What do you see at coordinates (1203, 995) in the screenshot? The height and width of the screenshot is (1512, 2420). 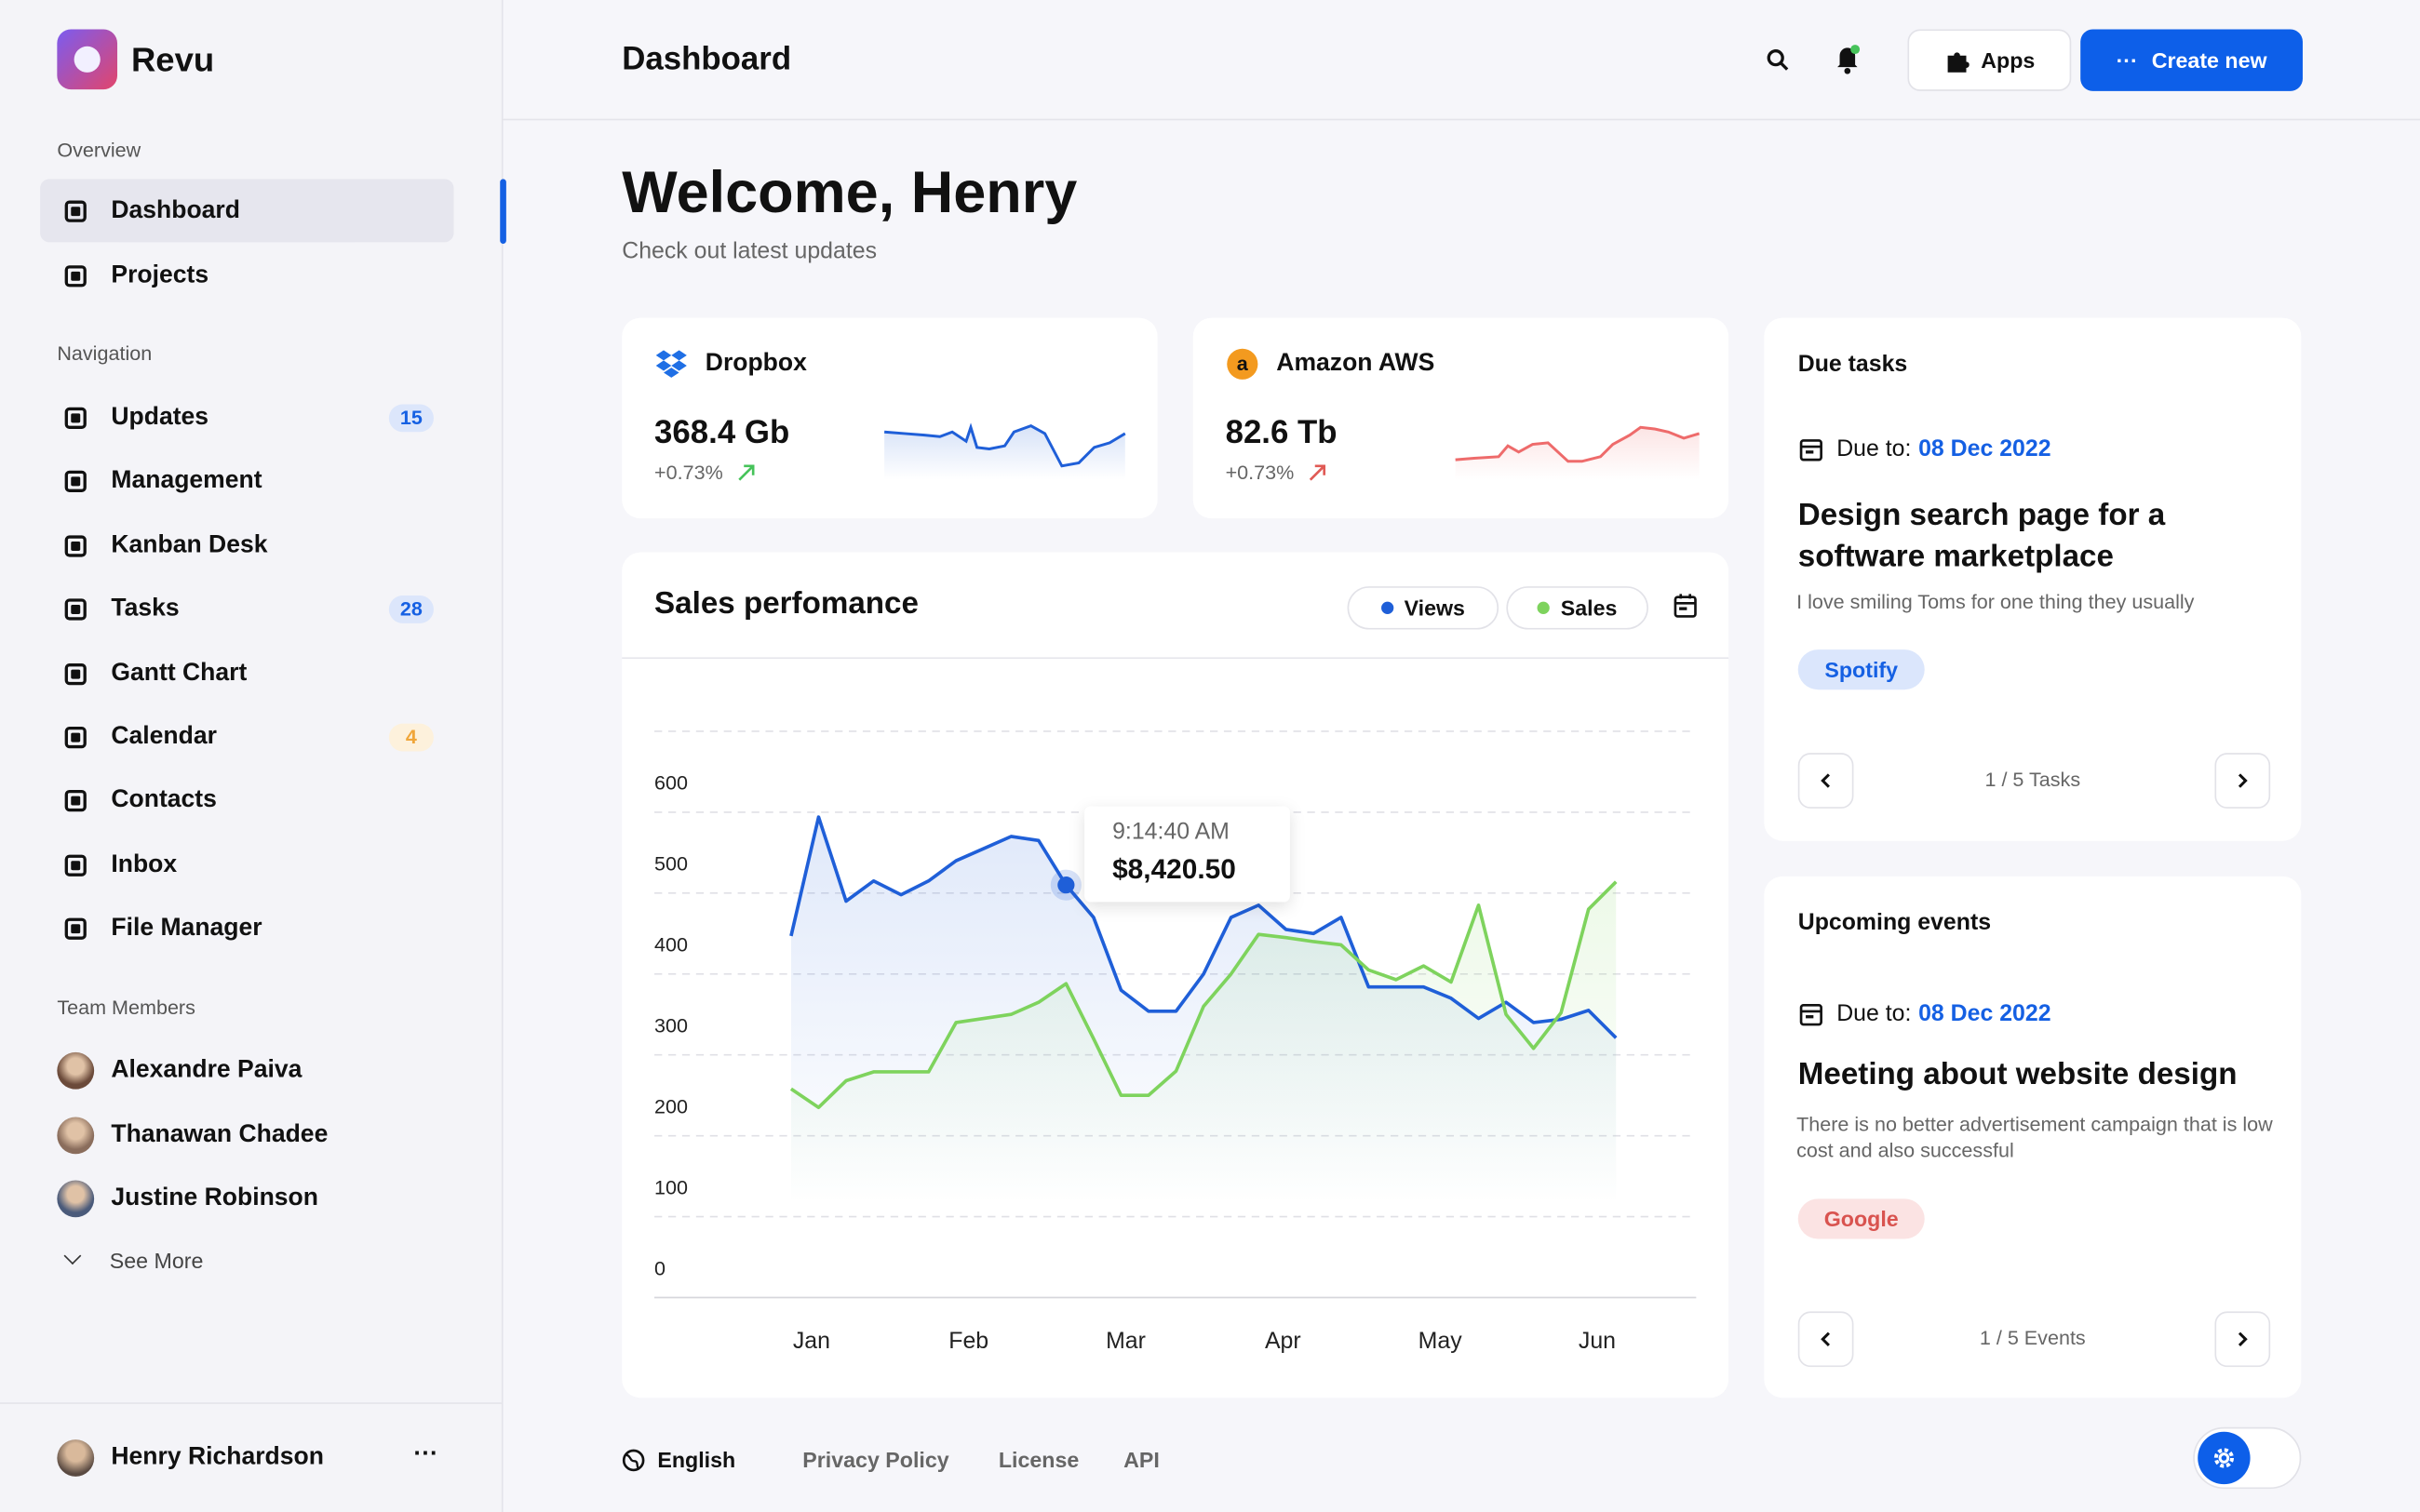 I see `series-line` at bounding box center [1203, 995].